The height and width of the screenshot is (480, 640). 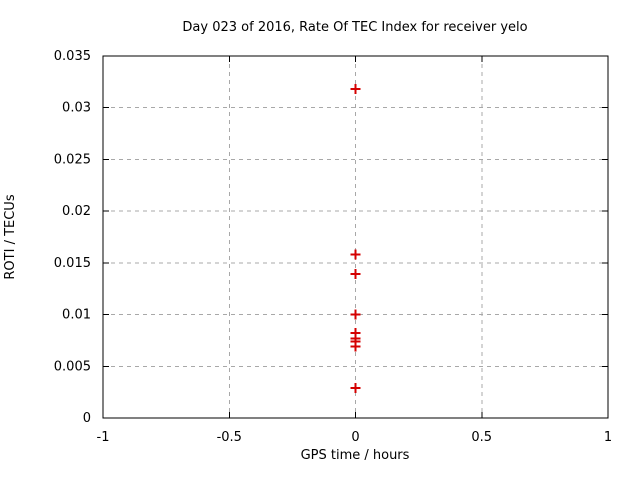 I want to click on y-tick-label: 0.02, so click(x=76, y=211).